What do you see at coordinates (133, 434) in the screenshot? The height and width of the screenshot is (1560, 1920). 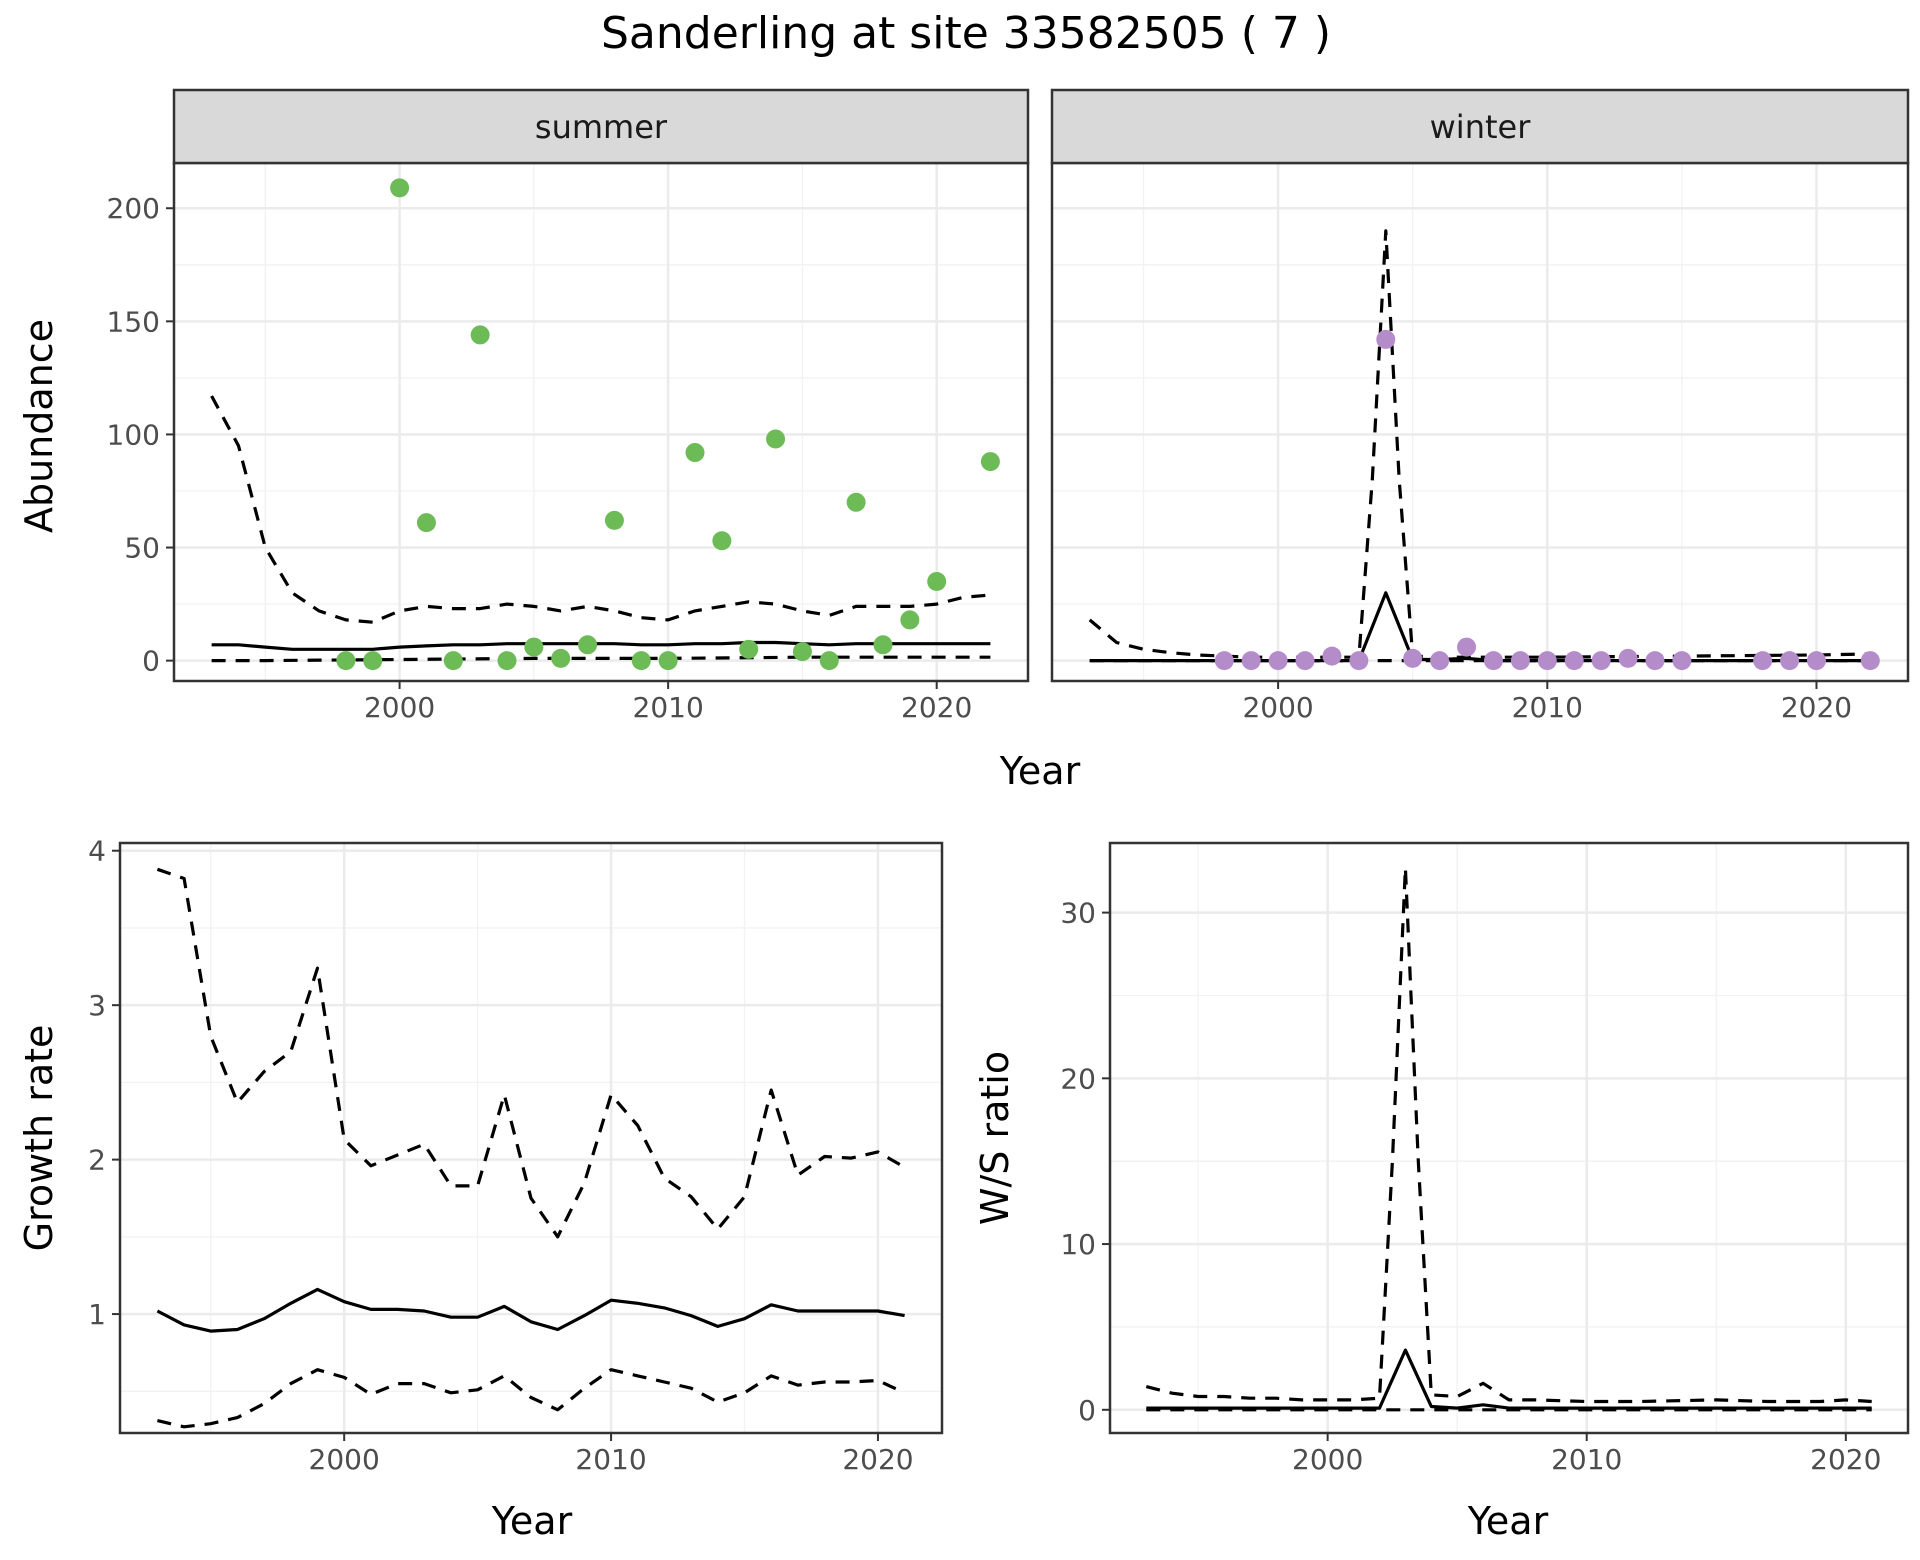 I see `abundance-summer-y-tick-label: 100` at bounding box center [133, 434].